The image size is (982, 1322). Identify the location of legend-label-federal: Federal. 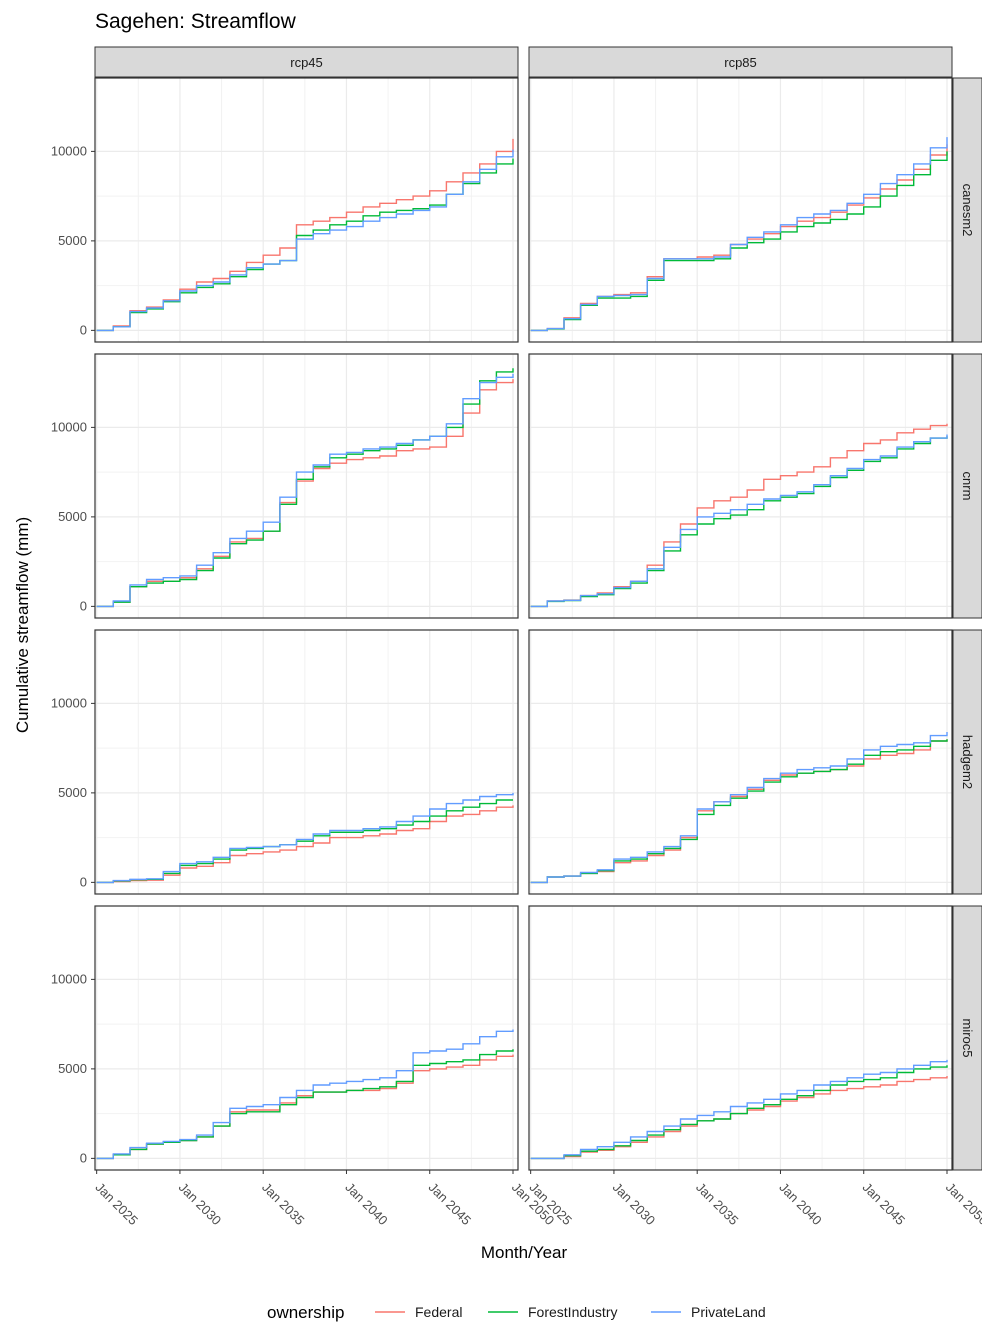
(438, 1312).